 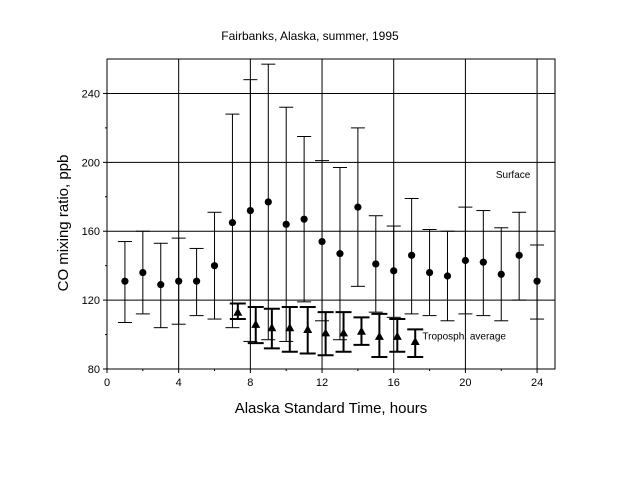 I want to click on annotation-label: Troposph. average, so click(x=464, y=337).